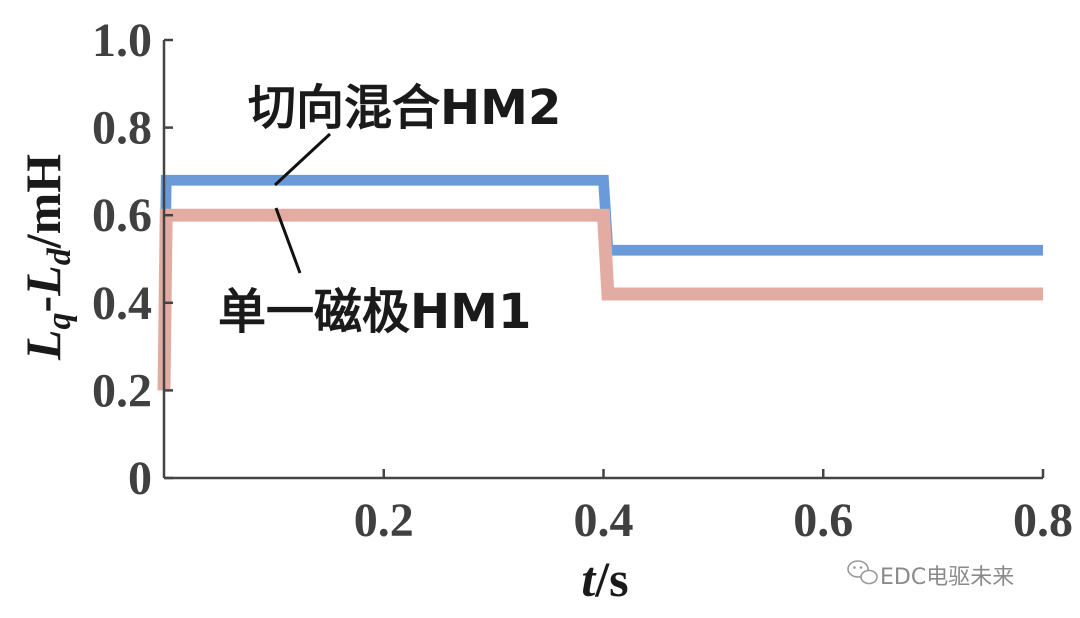  I want to click on y-tick-label-0: 0, so click(140, 478).